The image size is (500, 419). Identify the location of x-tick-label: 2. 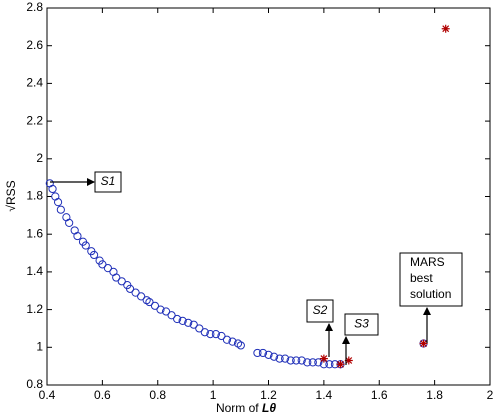
(490, 395).